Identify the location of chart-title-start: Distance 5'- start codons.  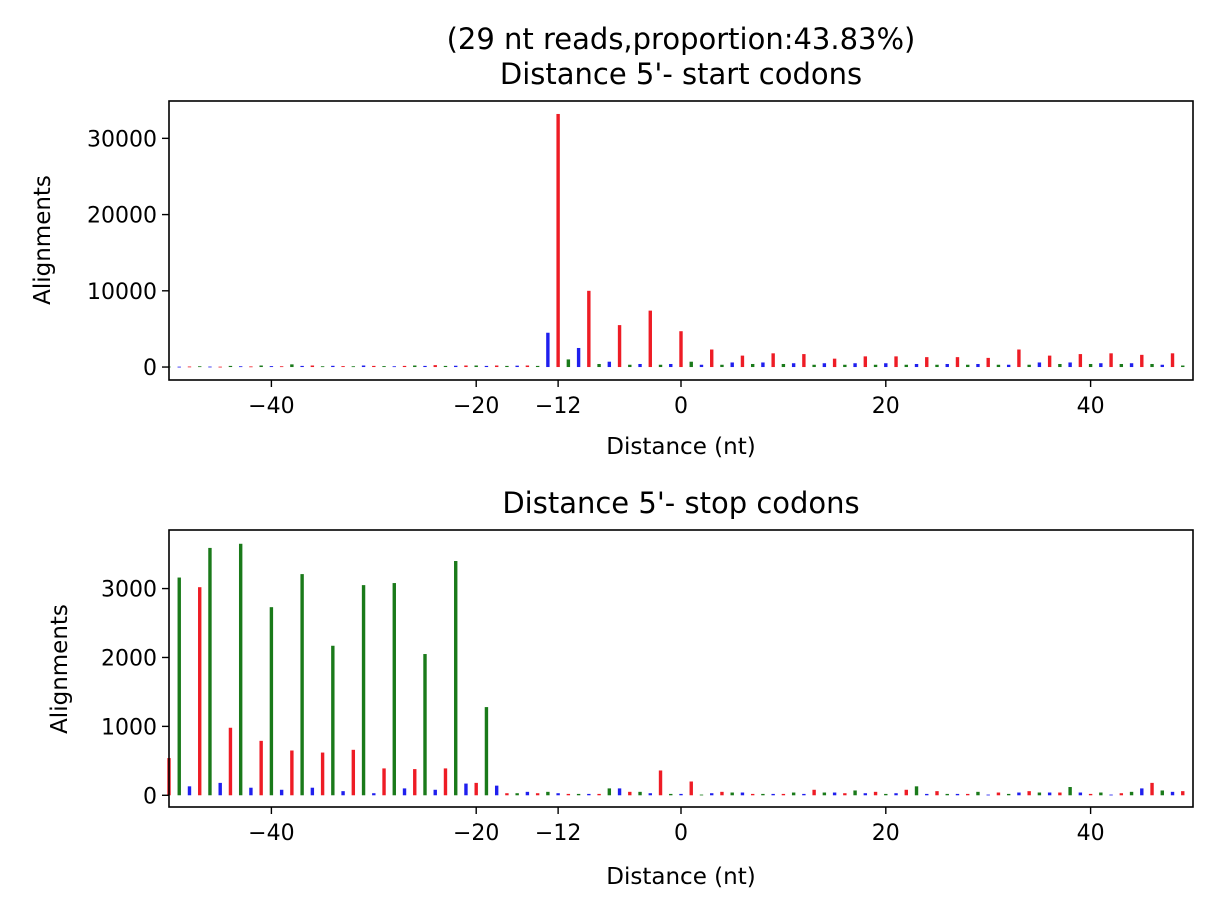
(681, 74).